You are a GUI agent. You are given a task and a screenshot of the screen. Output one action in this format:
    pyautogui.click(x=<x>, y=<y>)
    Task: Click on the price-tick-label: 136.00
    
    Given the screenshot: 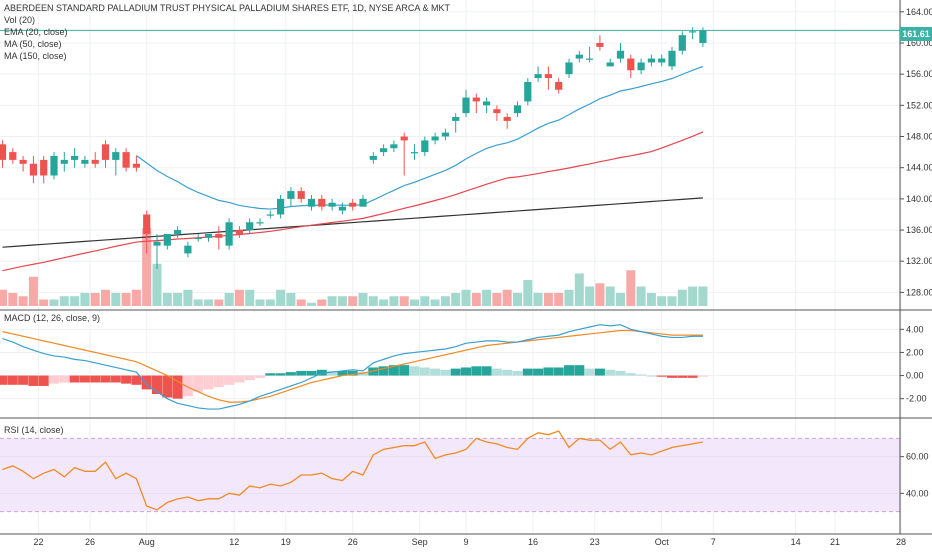 What is the action you would take?
    pyautogui.click(x=919, y=230)
    